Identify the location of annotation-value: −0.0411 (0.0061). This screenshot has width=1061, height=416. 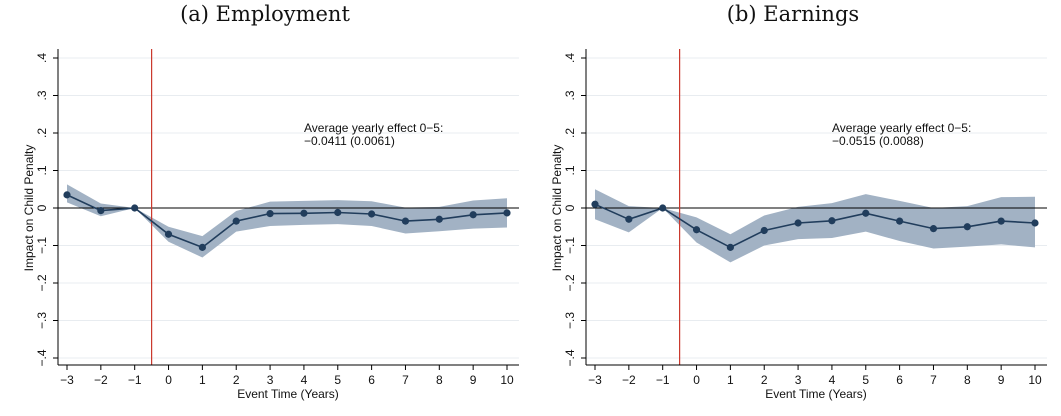
(349, 141).